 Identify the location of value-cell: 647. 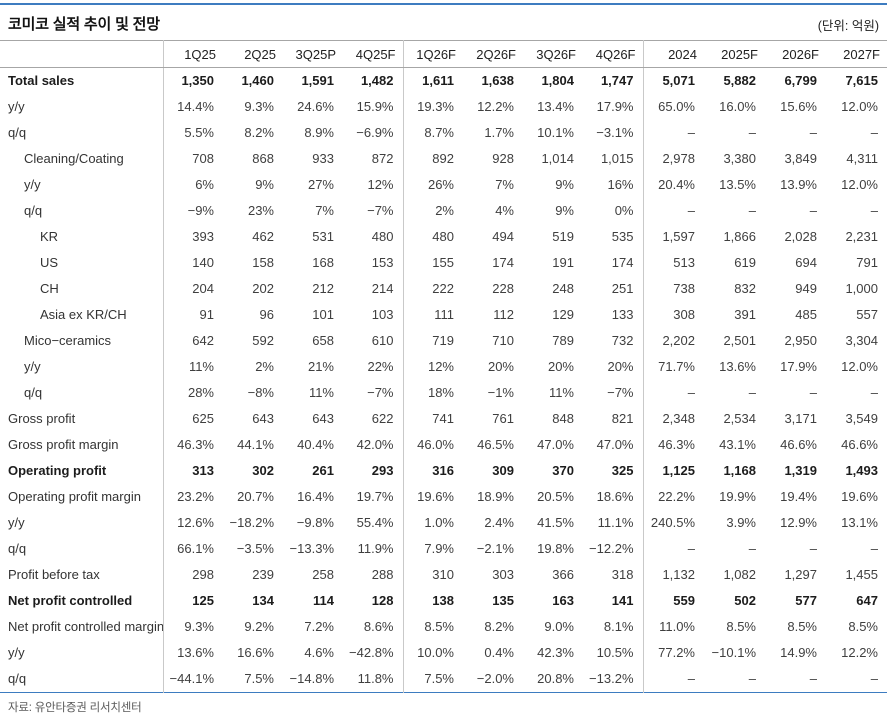
(867, 600).